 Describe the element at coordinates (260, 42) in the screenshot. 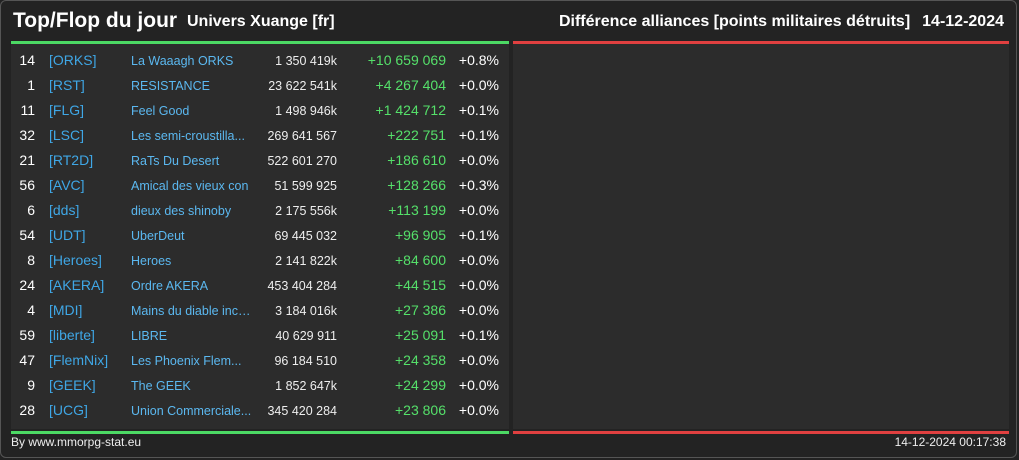

I see `top-panel-top-bar` at that location.